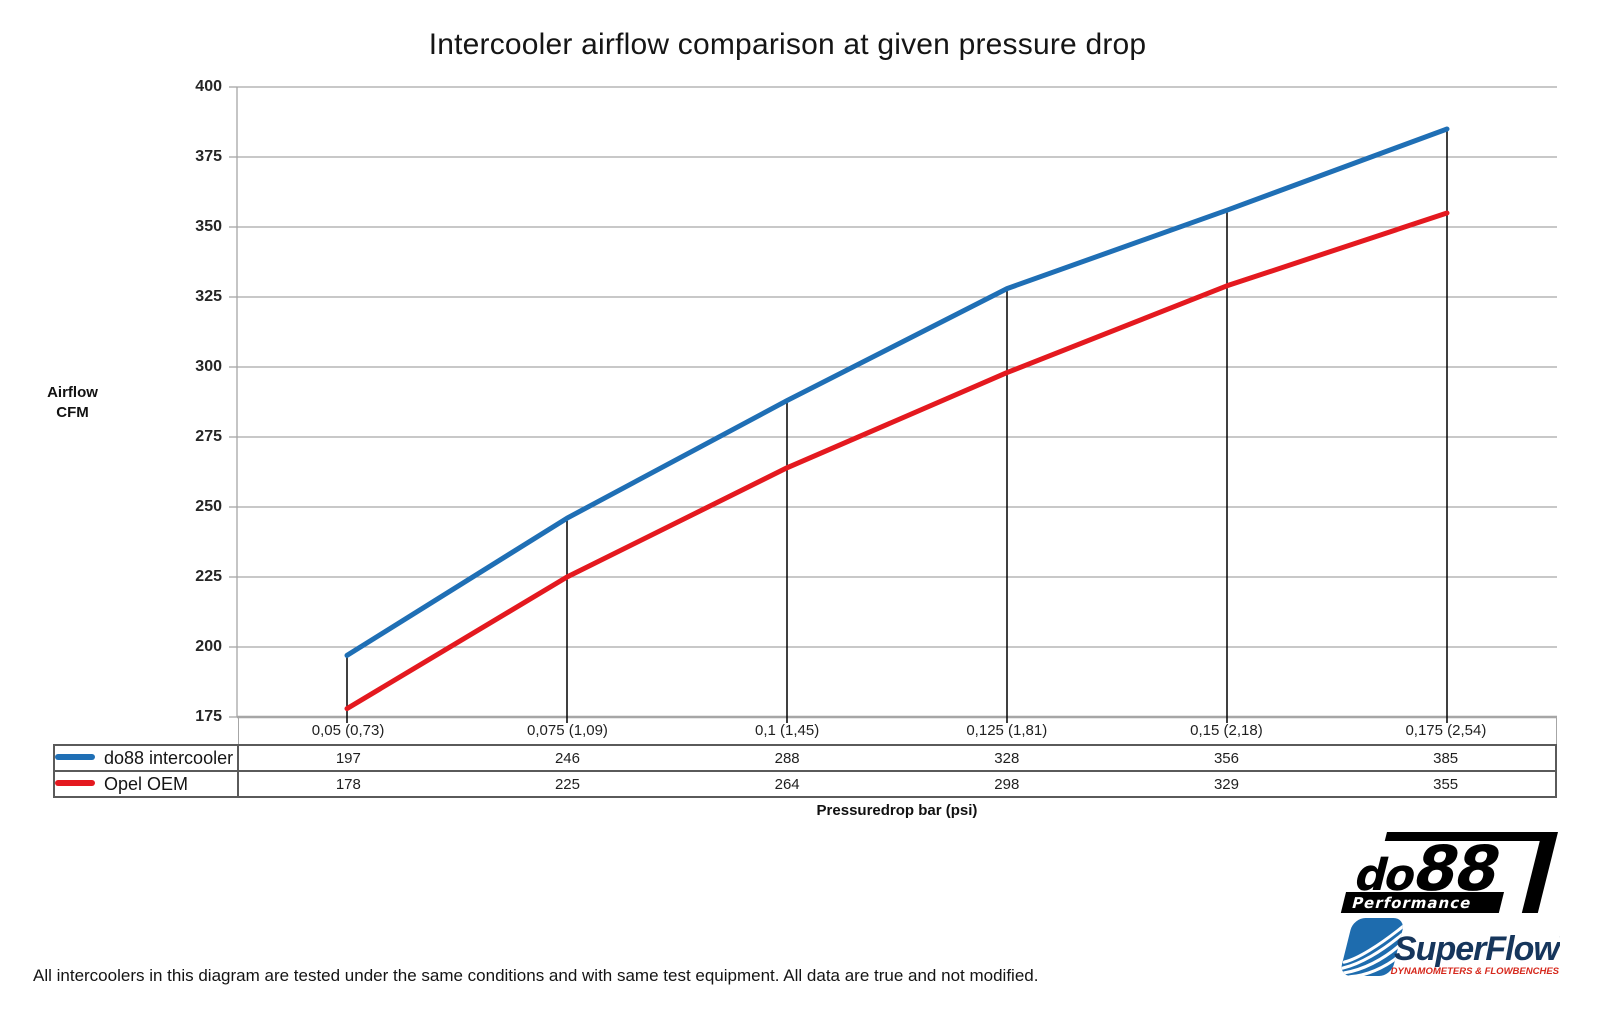 The image size is (1600, 1028). I want to click on svg-text: SuperFlow™, so click(1477, 949).